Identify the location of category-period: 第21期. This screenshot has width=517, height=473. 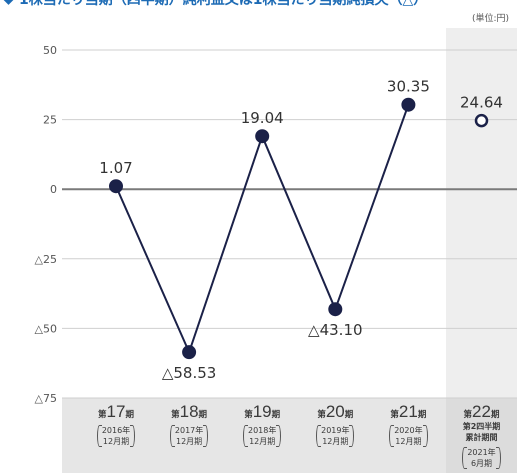
(408, 411).